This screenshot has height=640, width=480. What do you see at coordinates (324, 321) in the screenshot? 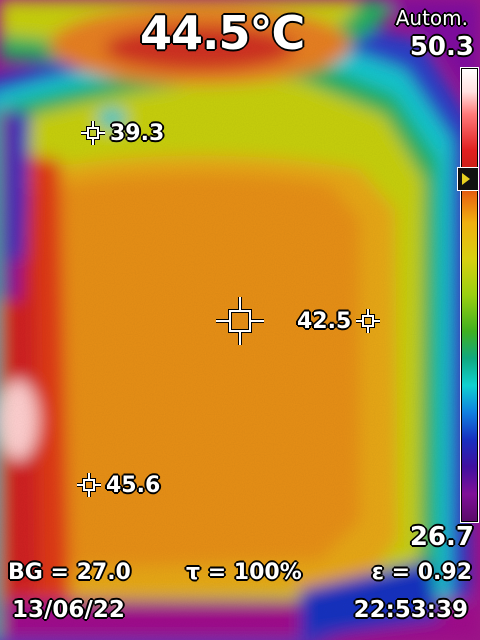
I see `spot-value: 42.5` at bounding box center [324, 321].